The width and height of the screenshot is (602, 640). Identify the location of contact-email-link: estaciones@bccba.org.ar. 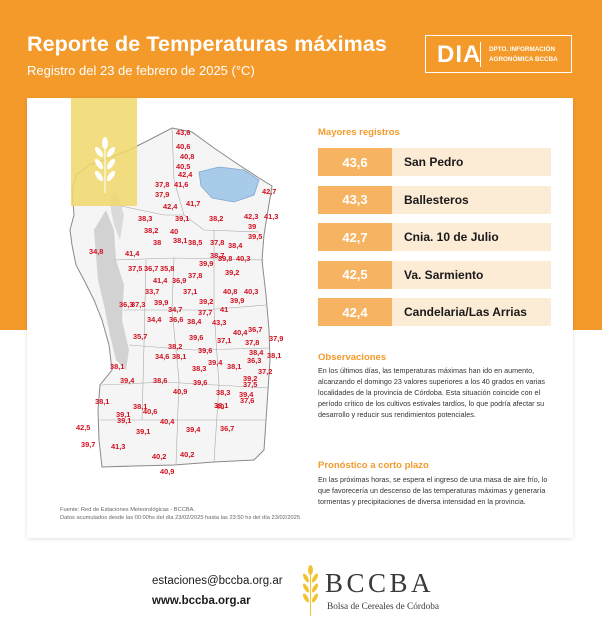
(217, 581).